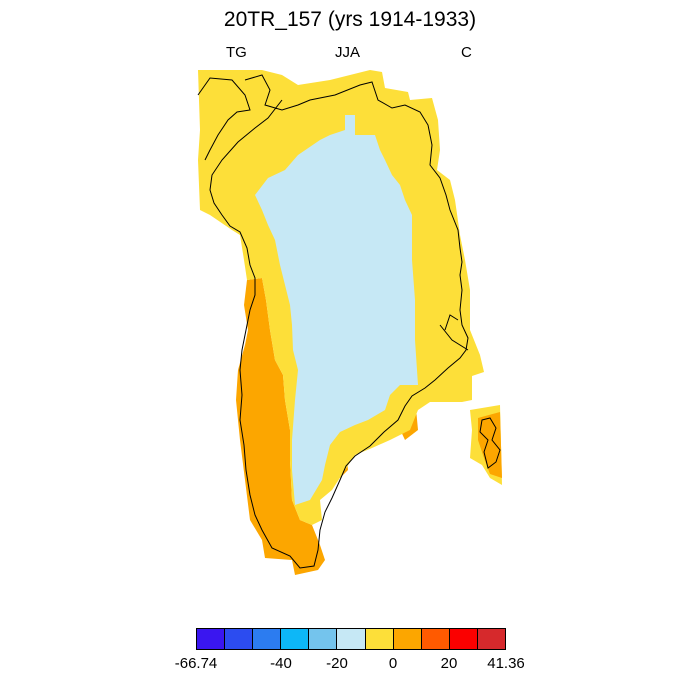 This screenshot has height=700, width=700. I want to click on colorbar-tick-label: -40, so click(281, 663).